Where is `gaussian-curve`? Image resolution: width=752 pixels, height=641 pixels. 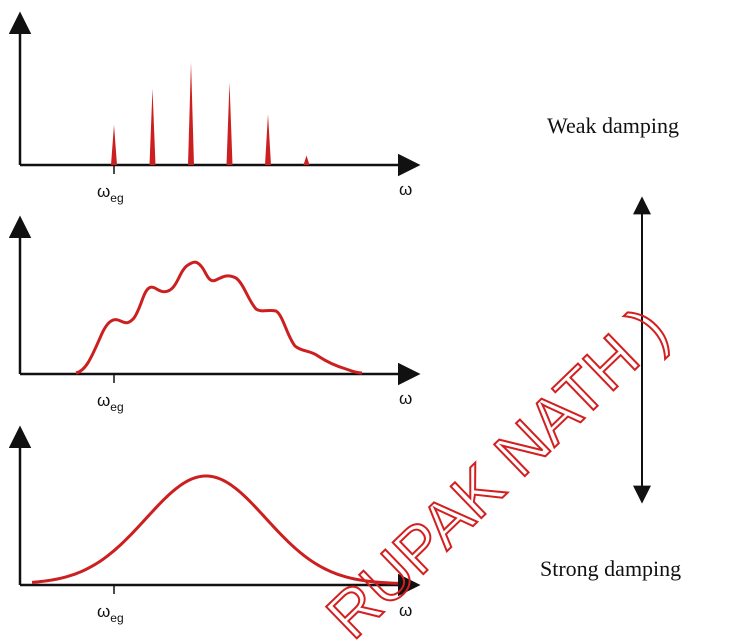 gaussian-curve is located at coordinates (215, 529).